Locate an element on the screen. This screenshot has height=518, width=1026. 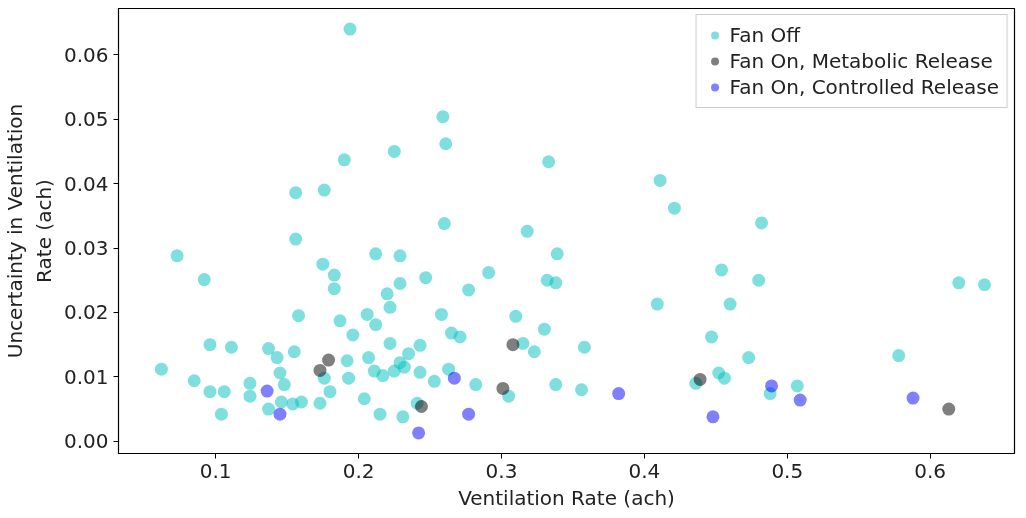
x-tick-label: 0.5 is located at coordinates (787, 470).